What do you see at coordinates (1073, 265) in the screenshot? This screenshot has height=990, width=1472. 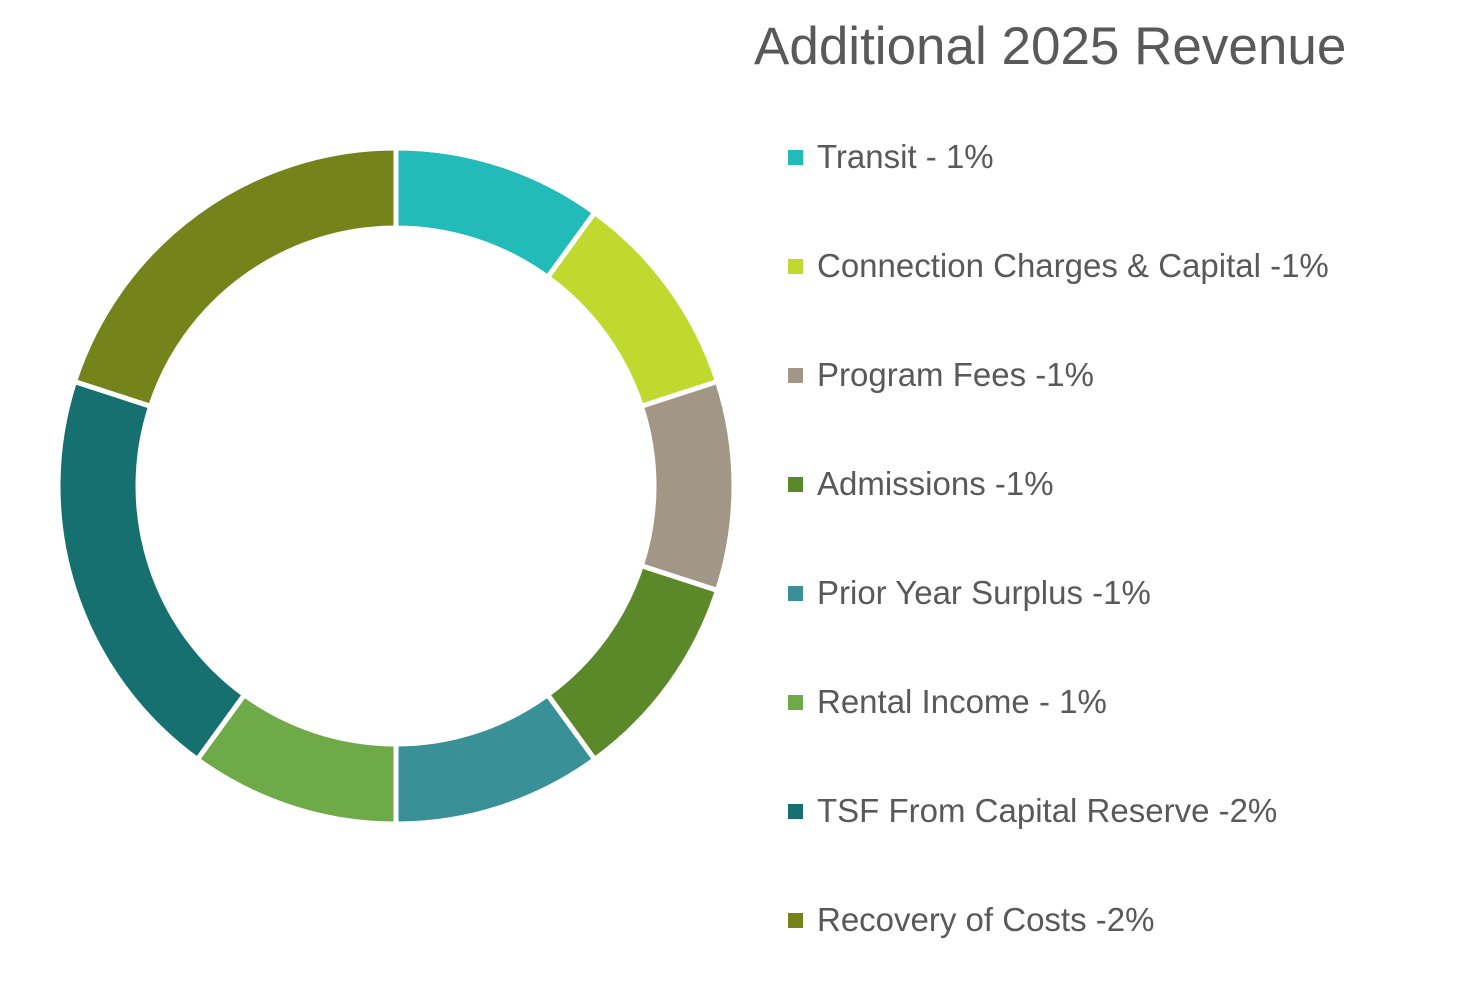 I see `legend-label: Connection Charges & Capital -1%` at bounding box center [1073, 265].